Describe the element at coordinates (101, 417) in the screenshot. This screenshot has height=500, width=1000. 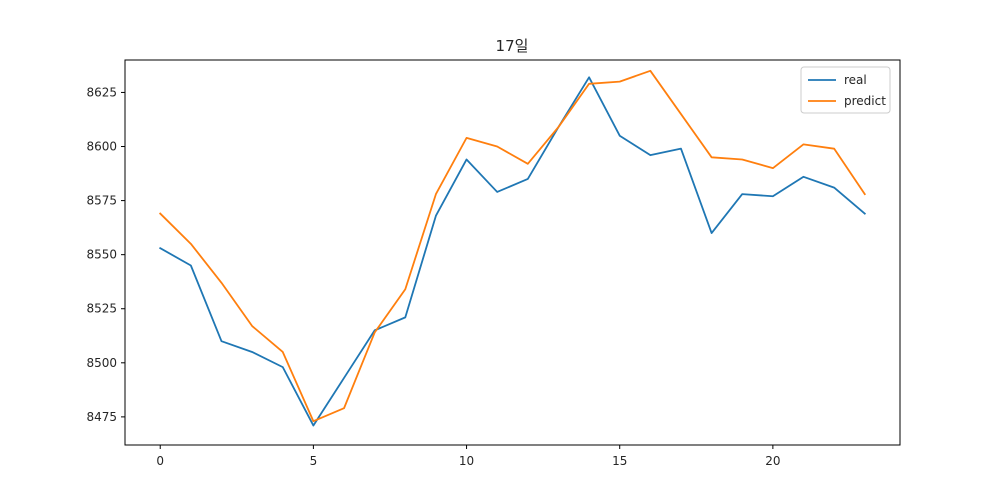
I see `y-tick-label: 8475` at that location.